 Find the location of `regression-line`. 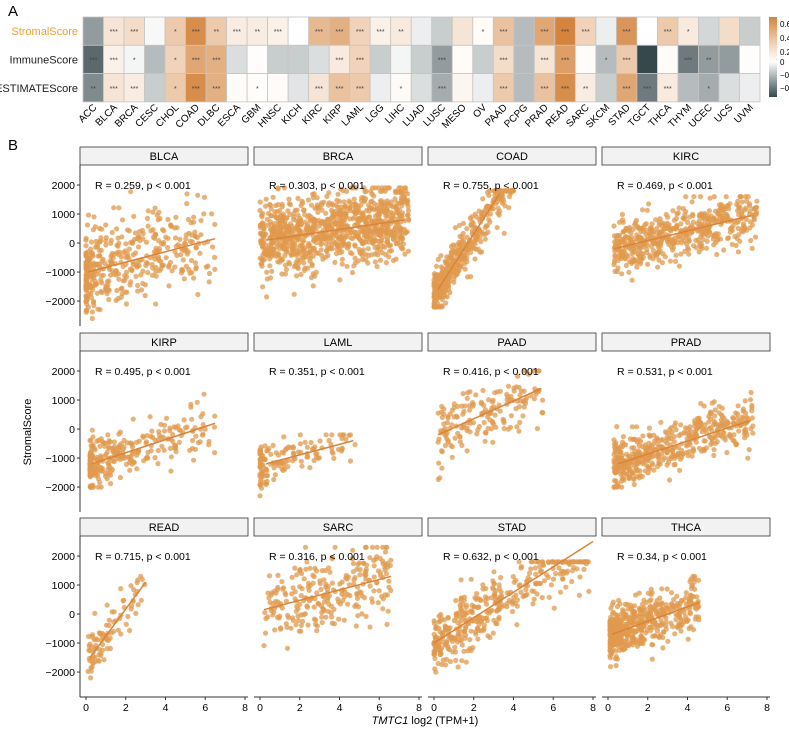

regression-line is located at coordinates (327, 593).